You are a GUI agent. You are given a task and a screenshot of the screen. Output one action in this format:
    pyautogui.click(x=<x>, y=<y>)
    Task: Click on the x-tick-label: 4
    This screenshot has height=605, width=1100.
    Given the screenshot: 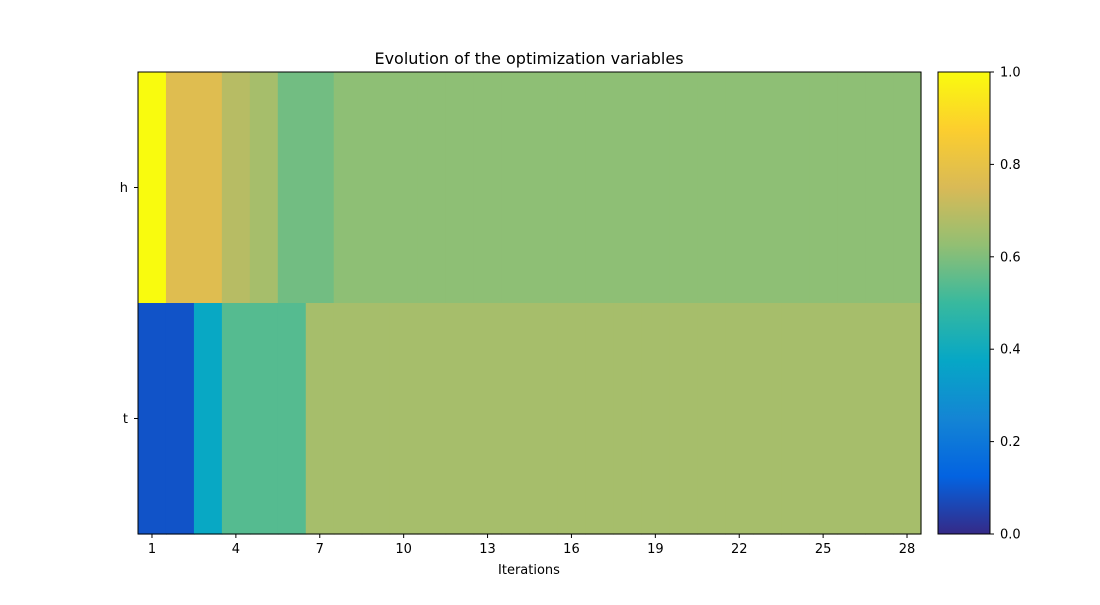 What is the action you would take?
    pyautogui.click(x=236, y=549)
    